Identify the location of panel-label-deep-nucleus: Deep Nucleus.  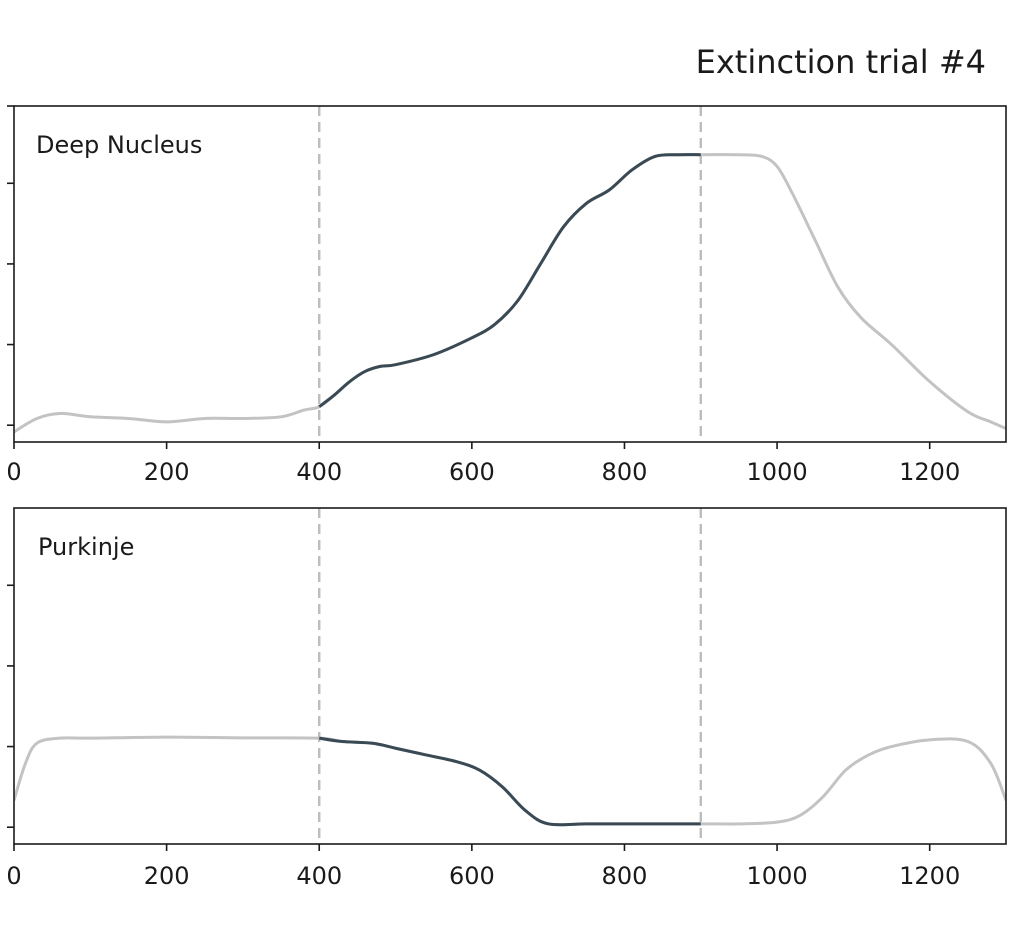
(119, 145).